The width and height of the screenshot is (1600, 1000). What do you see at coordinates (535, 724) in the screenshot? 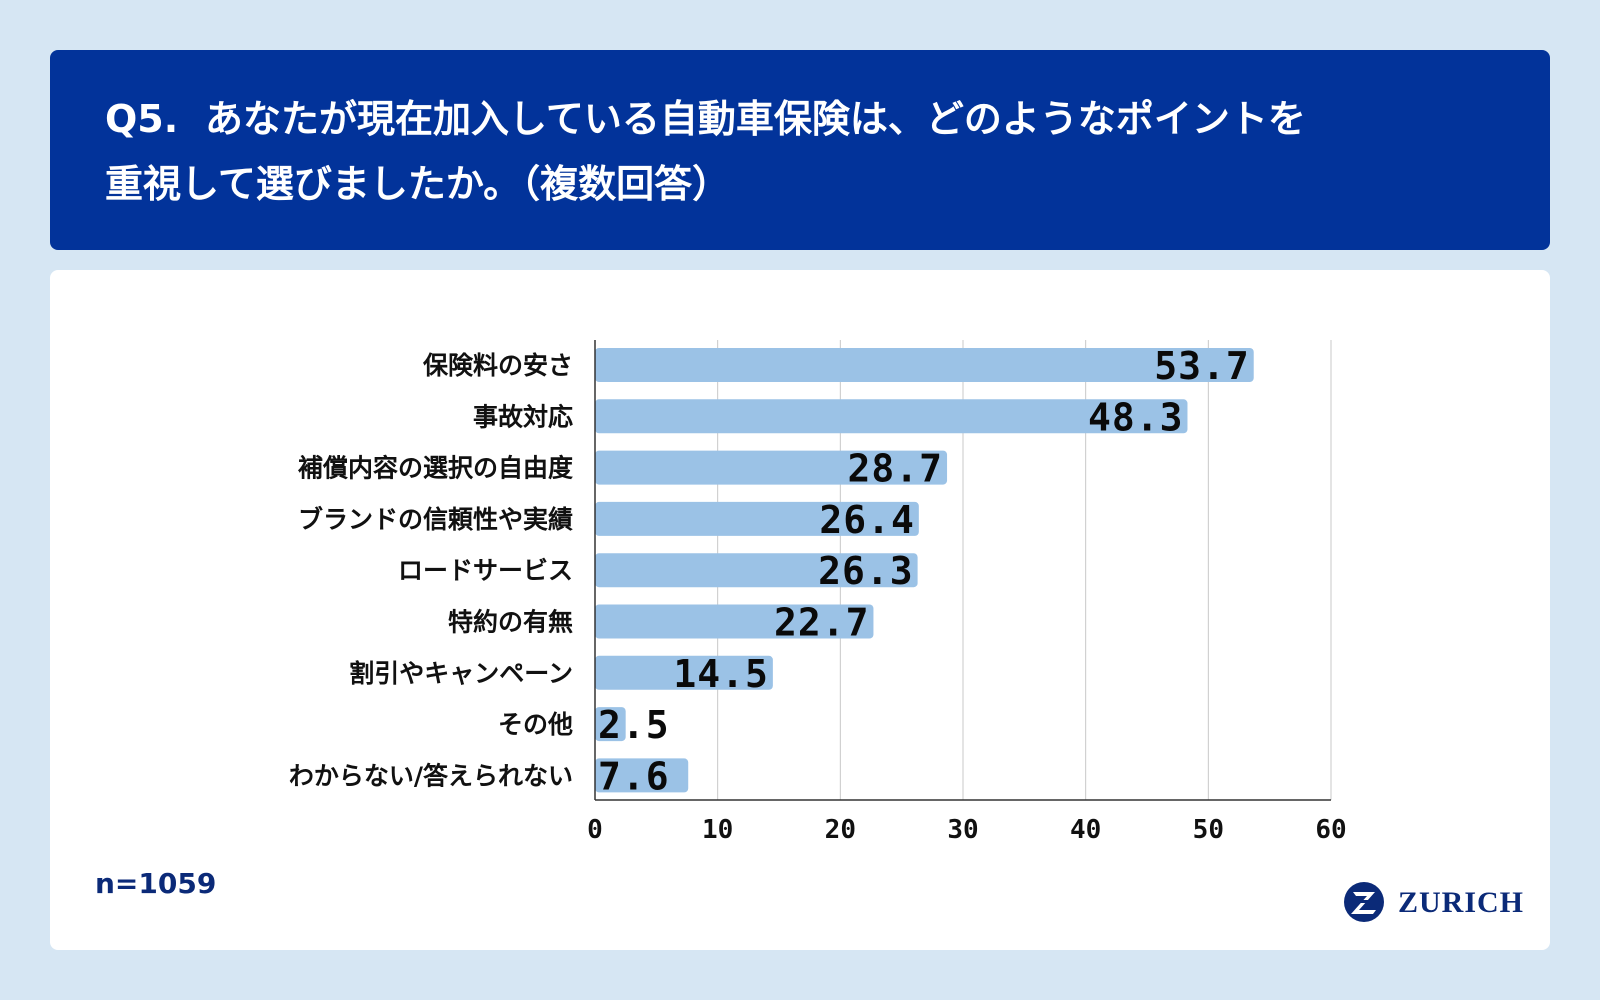
I see `category-label-7: その他` at bounding box center [535, 724].